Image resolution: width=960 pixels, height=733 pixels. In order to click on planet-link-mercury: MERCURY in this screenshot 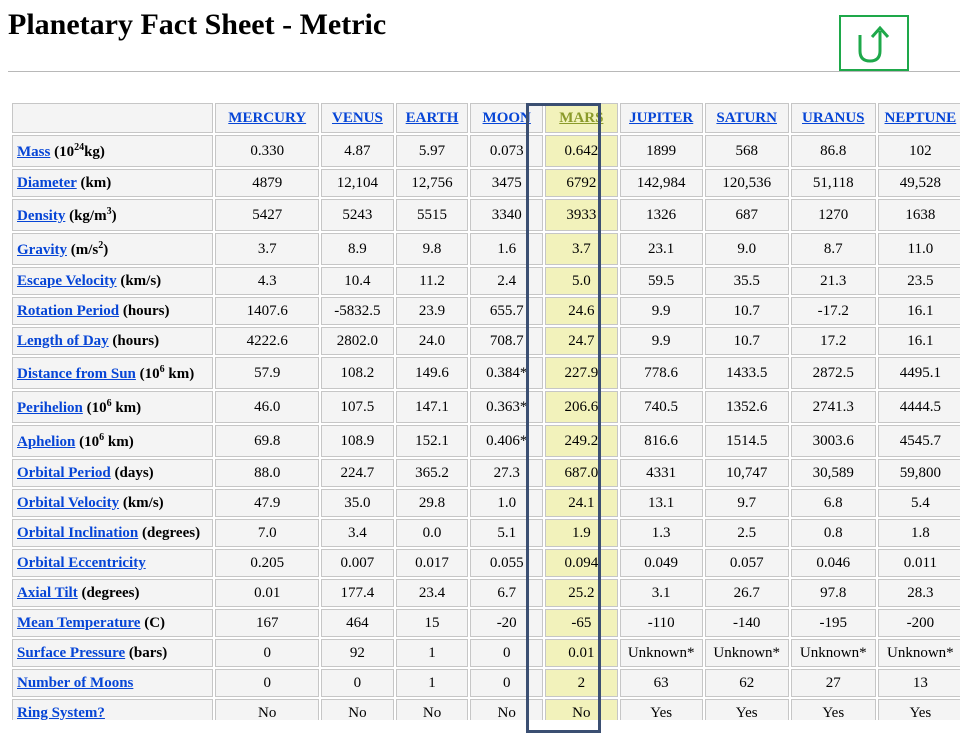, I will do `click(267, 117)`.